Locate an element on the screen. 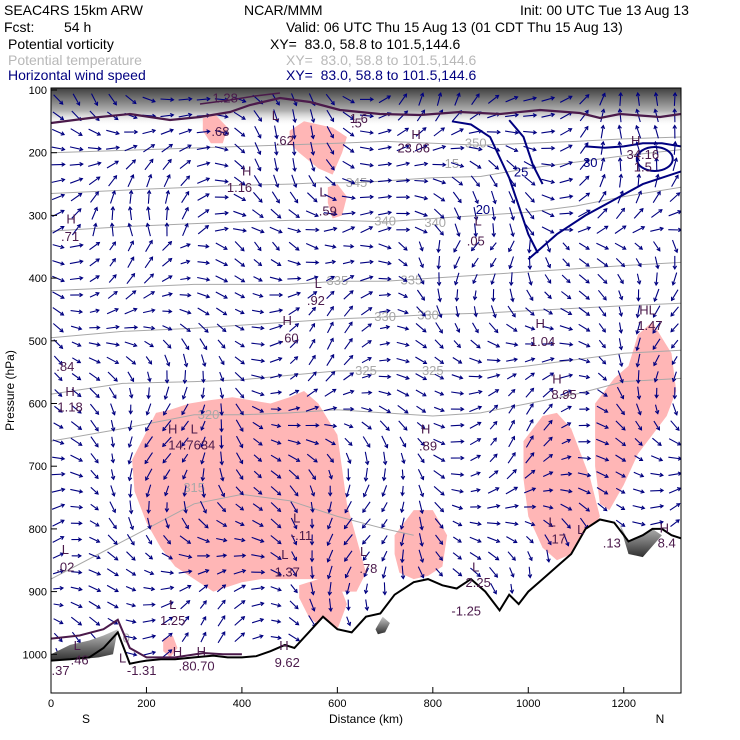 This screenshot has width=740, height=740. theta-extra-label-2: 330 is located at coordinates (428, 315).